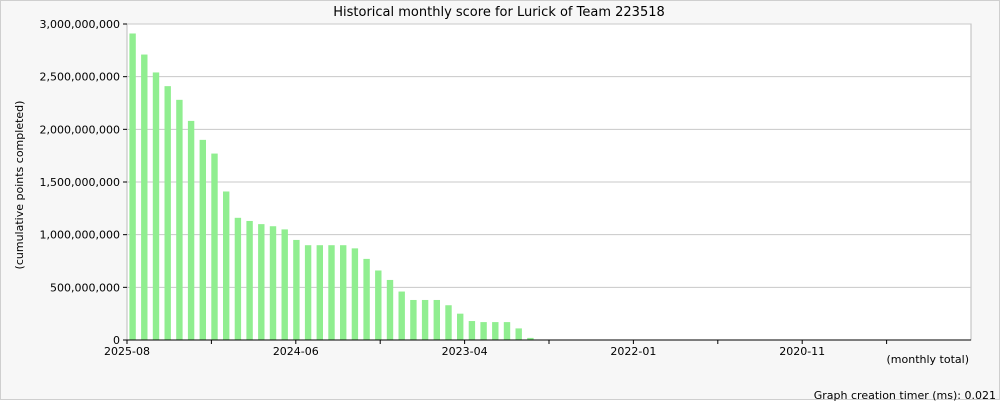  What do you see at coordinates (80, 235) in the screenshot?
I see `y-tick-label: 1,000,000,000` at bounding box center [80, 235].